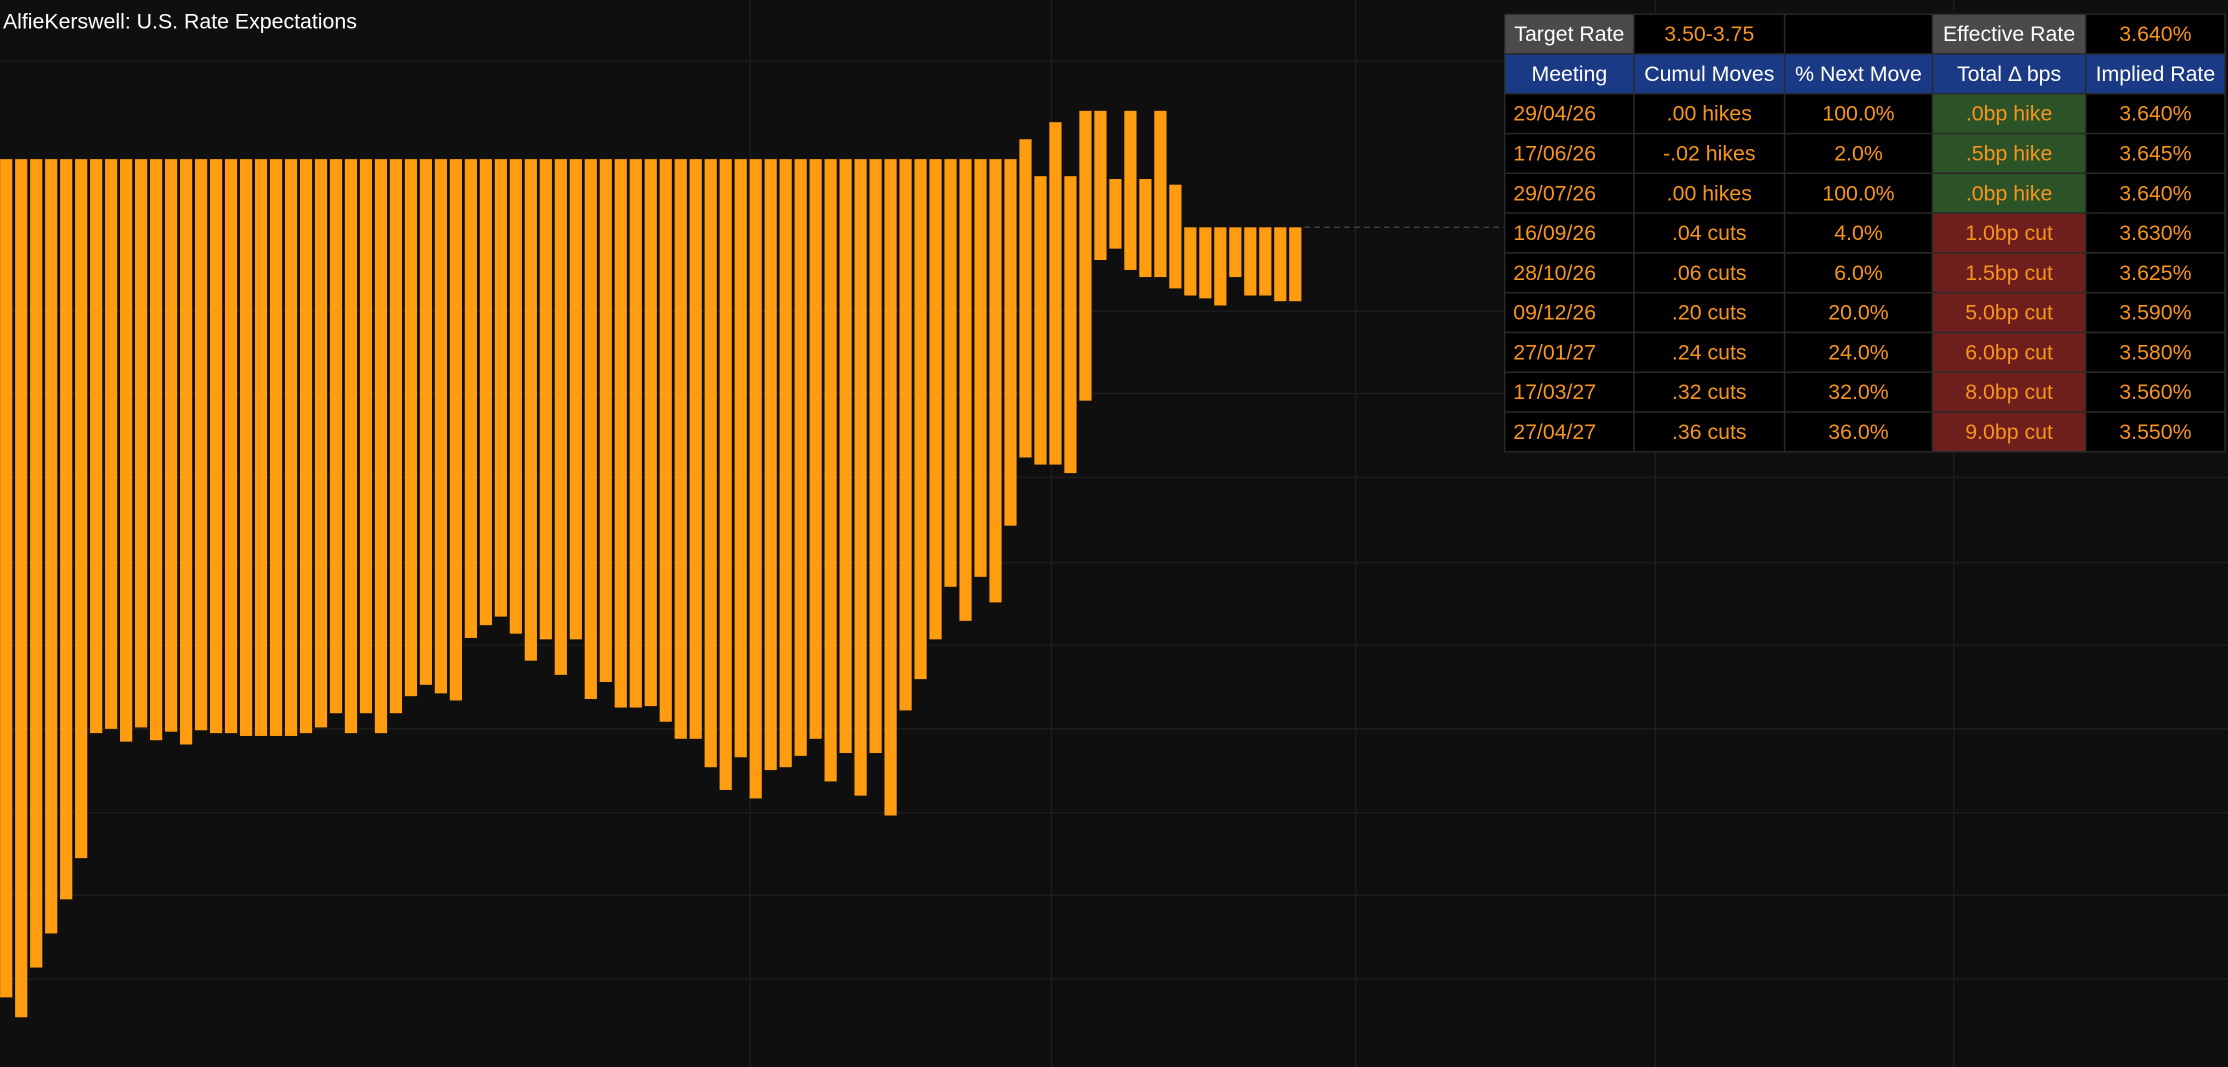 Image resolution: width=2228 pixels, height=1067 pixels. Describe the element at coordinates (1858, 313) in the screenshot. I see `cell-text: 20.0%` at that location.